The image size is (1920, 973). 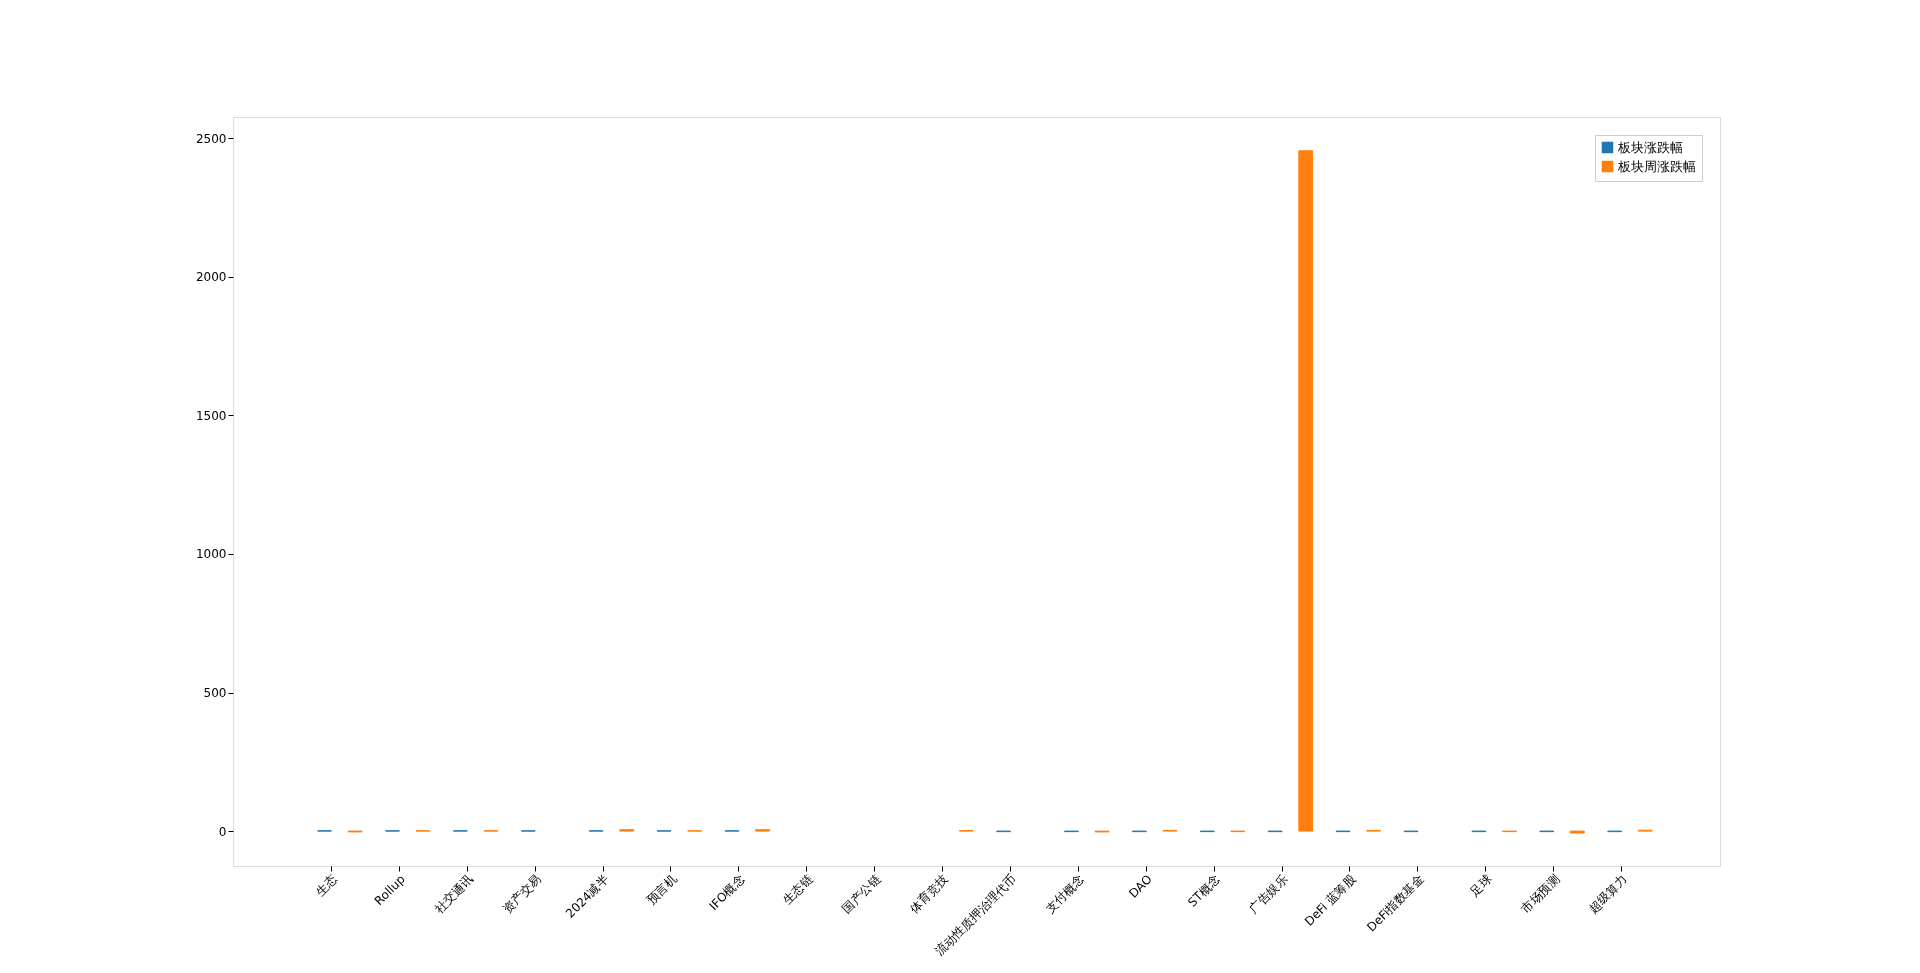 I want to click on x-tick-label: 超级算力, so click(x=1608, y=894).